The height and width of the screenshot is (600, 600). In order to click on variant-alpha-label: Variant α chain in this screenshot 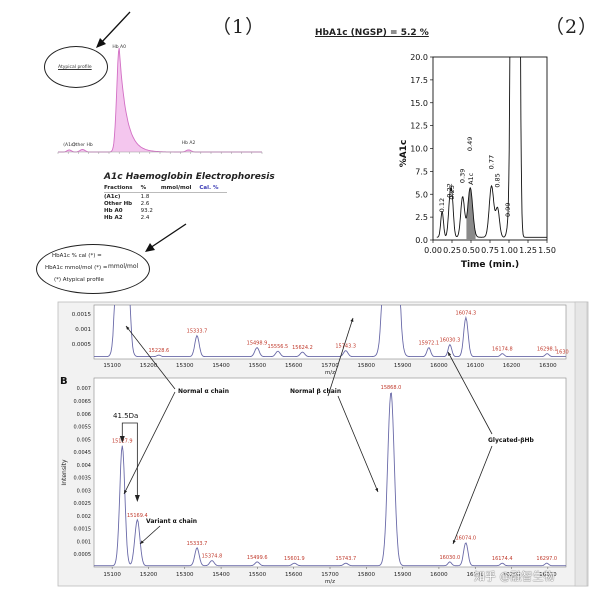, I will do `click(171, 521)`.